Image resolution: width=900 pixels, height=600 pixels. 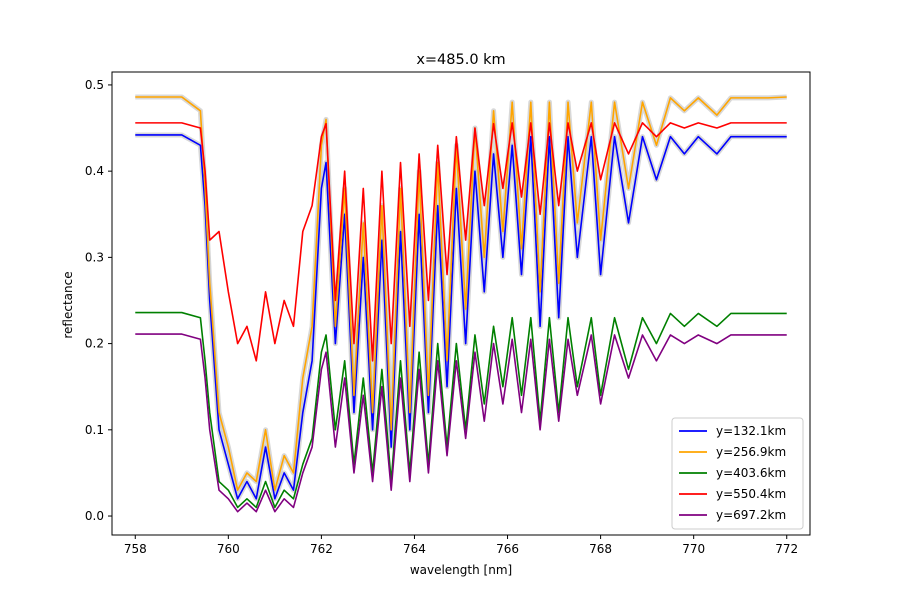 I want to click on y-tick-label: 0.2, so click(x=94, y=344).